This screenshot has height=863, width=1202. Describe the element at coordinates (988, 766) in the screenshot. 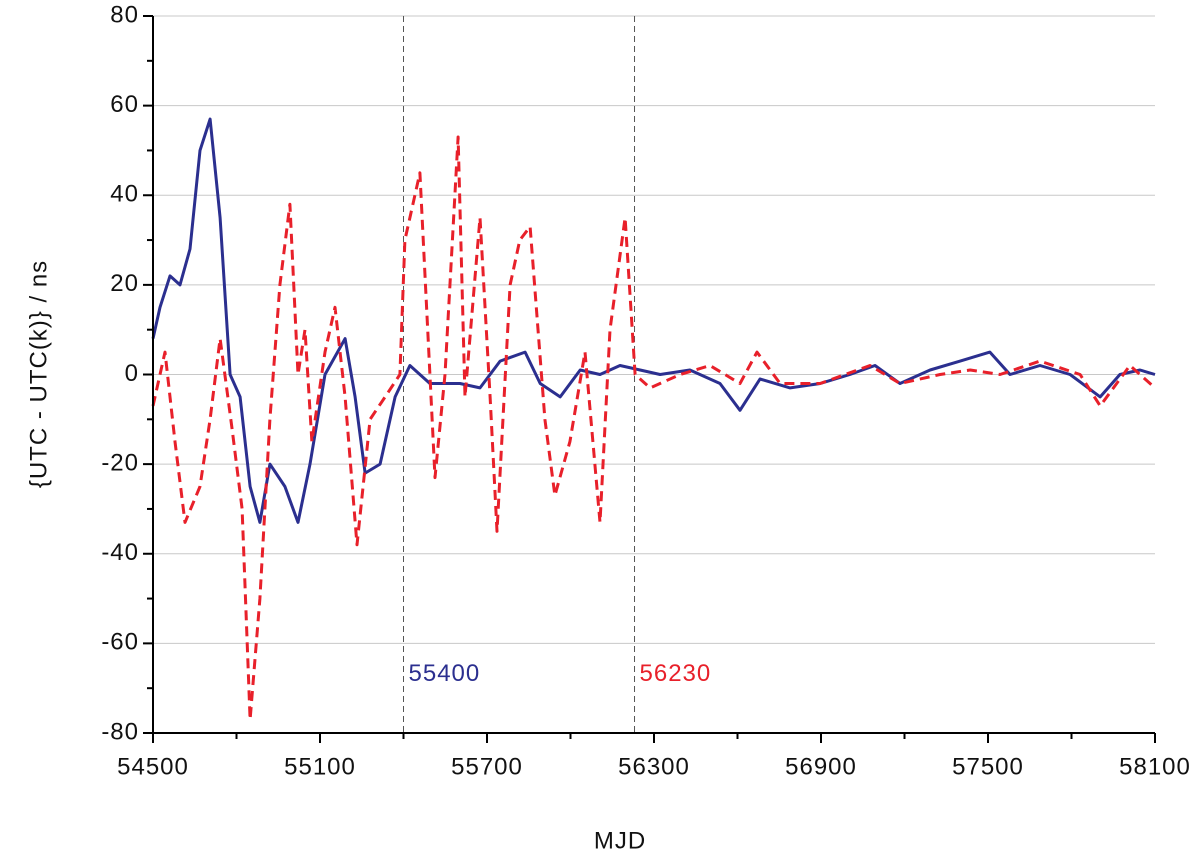

I see `x-tick-label: 57500` at that location.